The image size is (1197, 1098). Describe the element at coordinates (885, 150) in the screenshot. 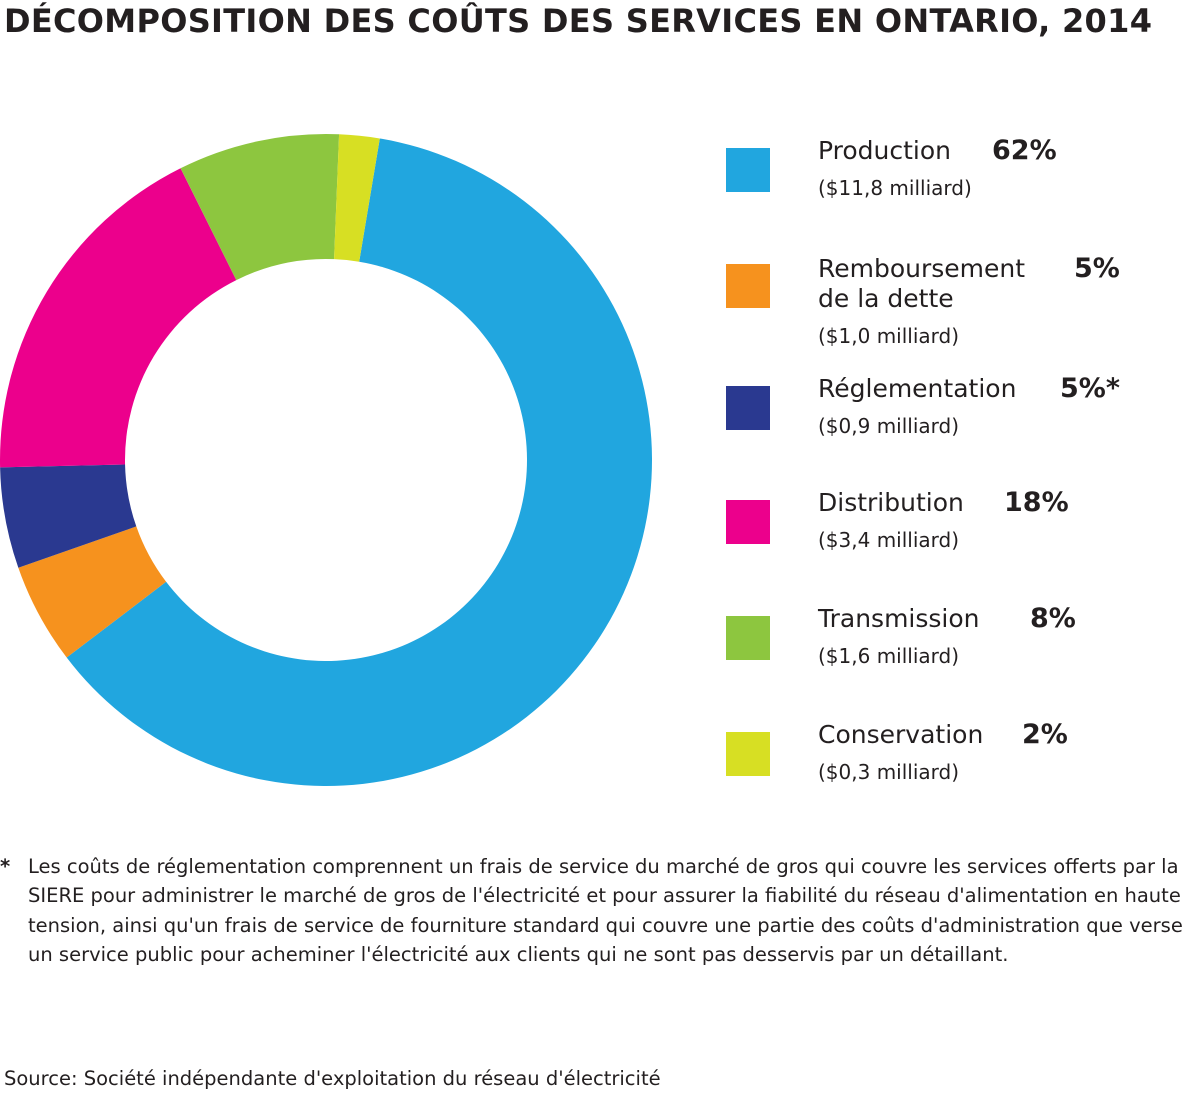

I see `legend-label: Production` at that location.